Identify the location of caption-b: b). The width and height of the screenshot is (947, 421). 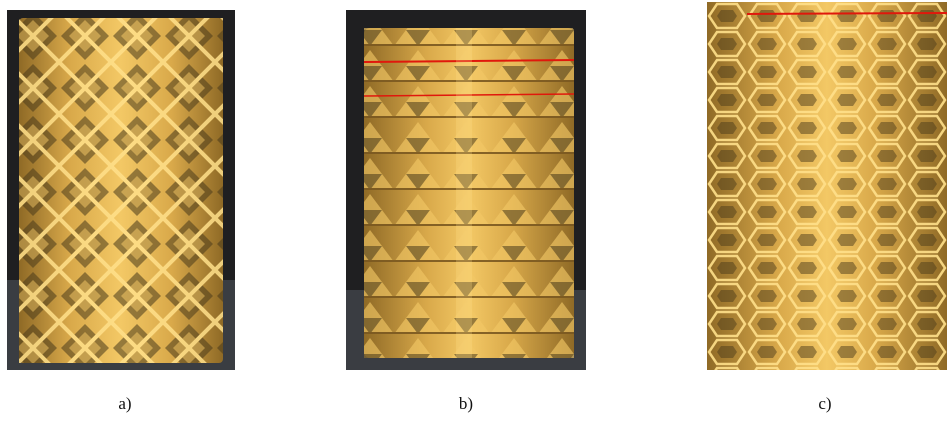
(466, 403).